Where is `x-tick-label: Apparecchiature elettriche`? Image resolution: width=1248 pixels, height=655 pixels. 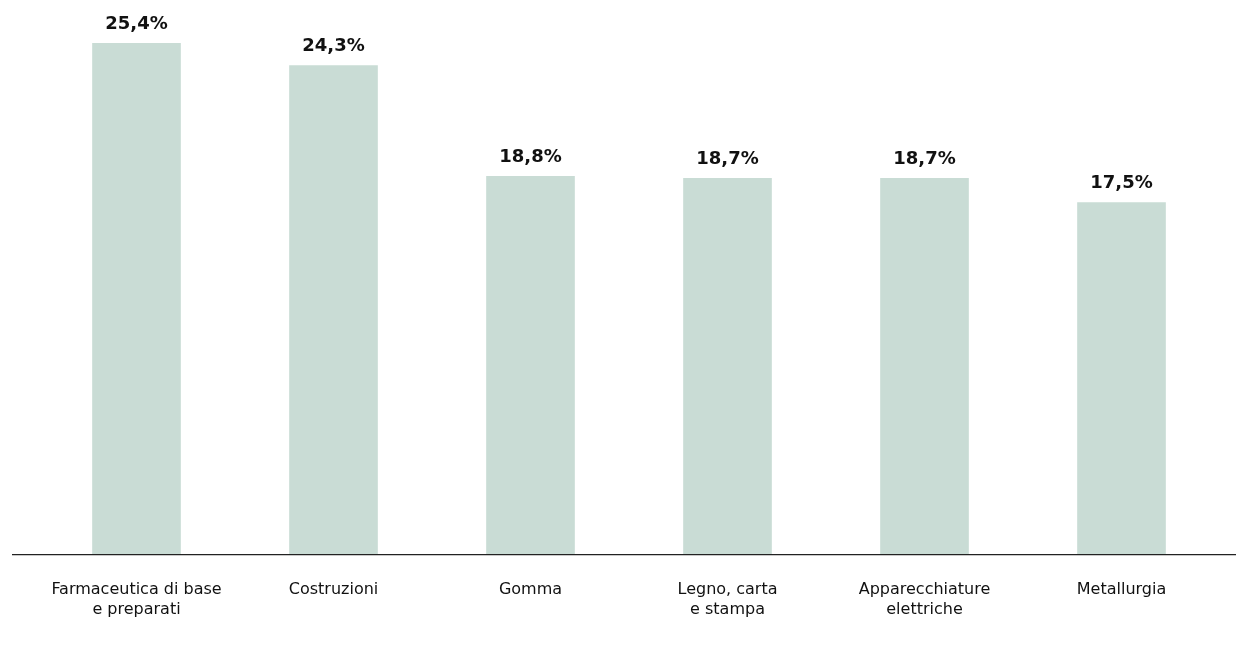 x-tick-label: Apparecchiature elettriche is located at coordinates (924, 598).